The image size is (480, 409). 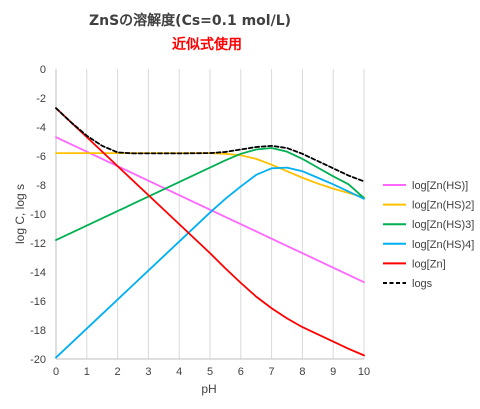 What do you see at coordinates (41, 99) in the screenshot?
I see `y-tick-label: -2` at bounding box center [41, 99].